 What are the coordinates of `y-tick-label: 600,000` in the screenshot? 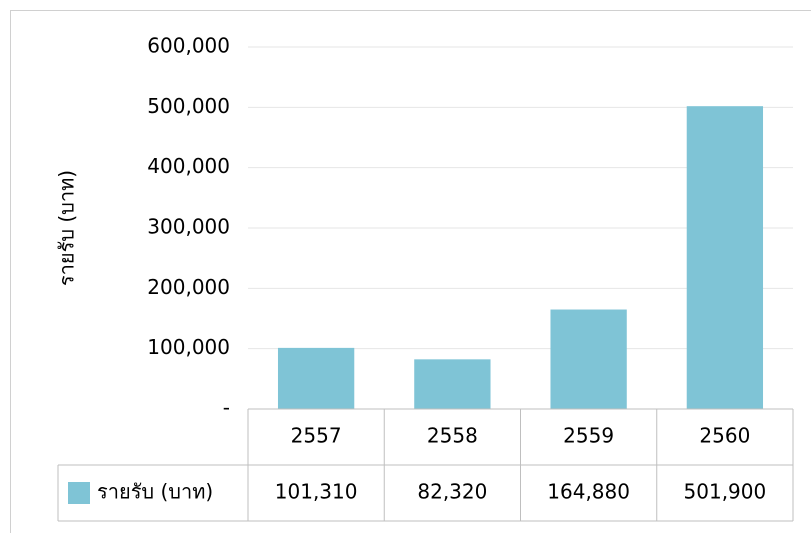 It's located at (188, 46).